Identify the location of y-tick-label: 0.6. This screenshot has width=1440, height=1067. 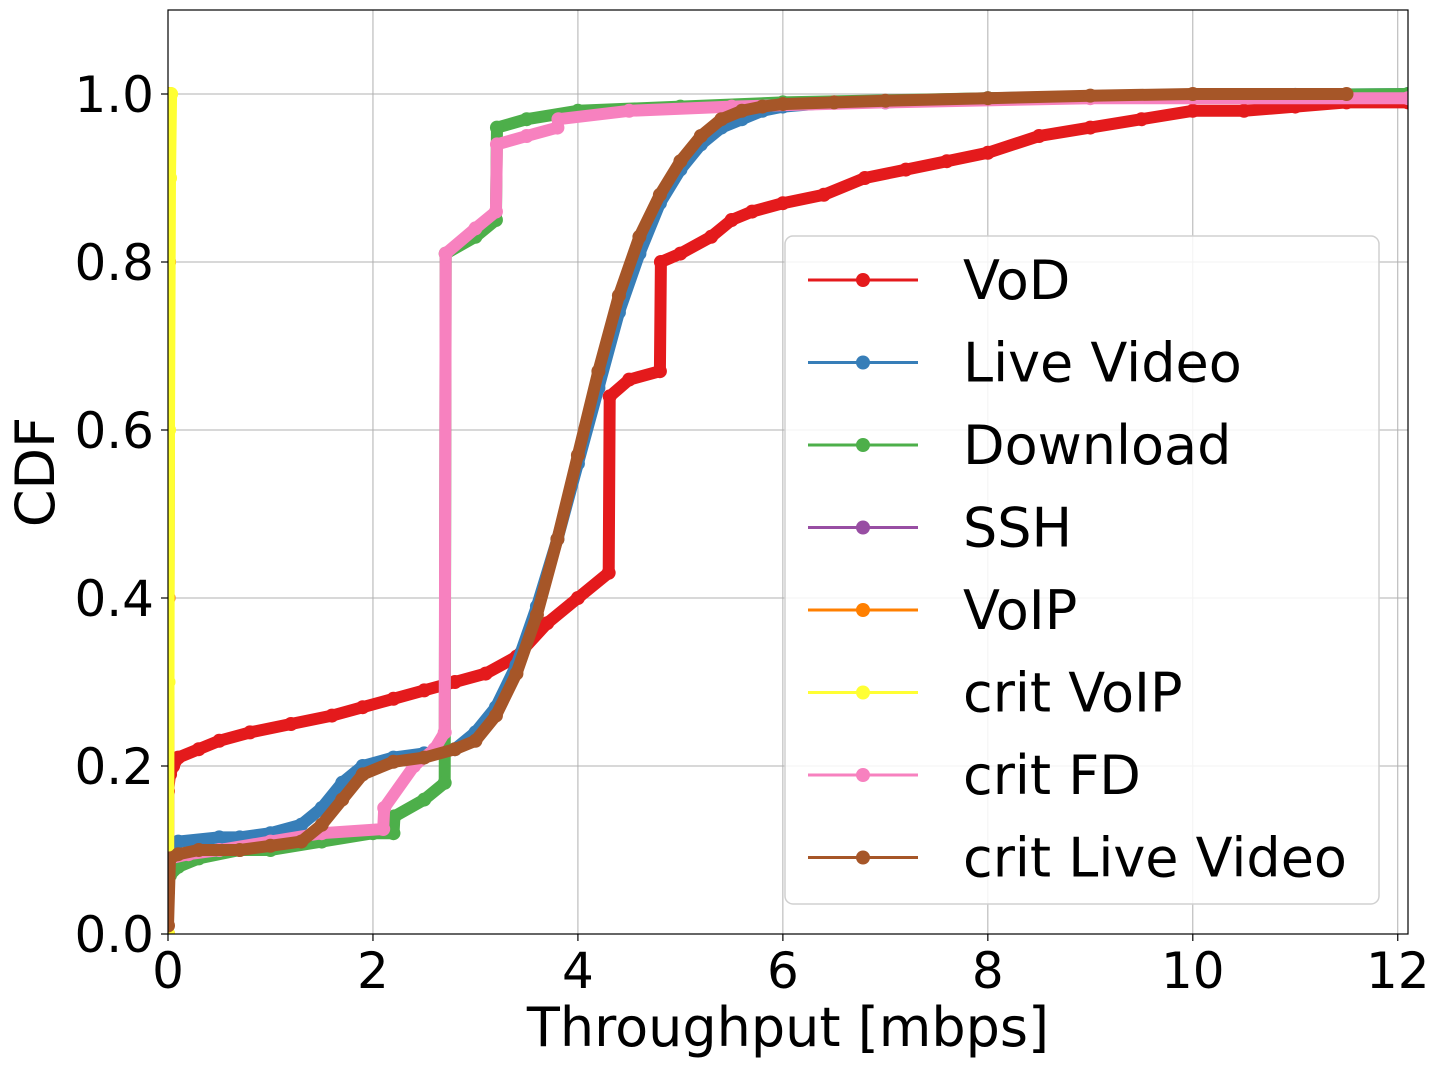
(114, 431).